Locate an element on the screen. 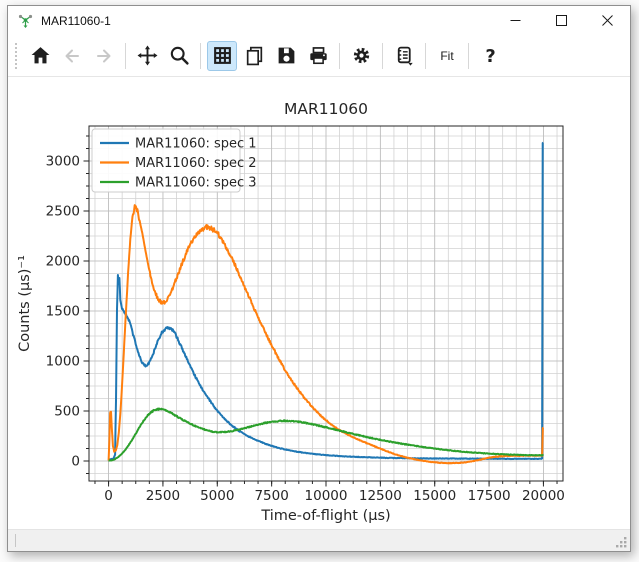 Image resolution: width=639 pixels, height=562 pixels. home-icon is located at coordinates (40, 55).